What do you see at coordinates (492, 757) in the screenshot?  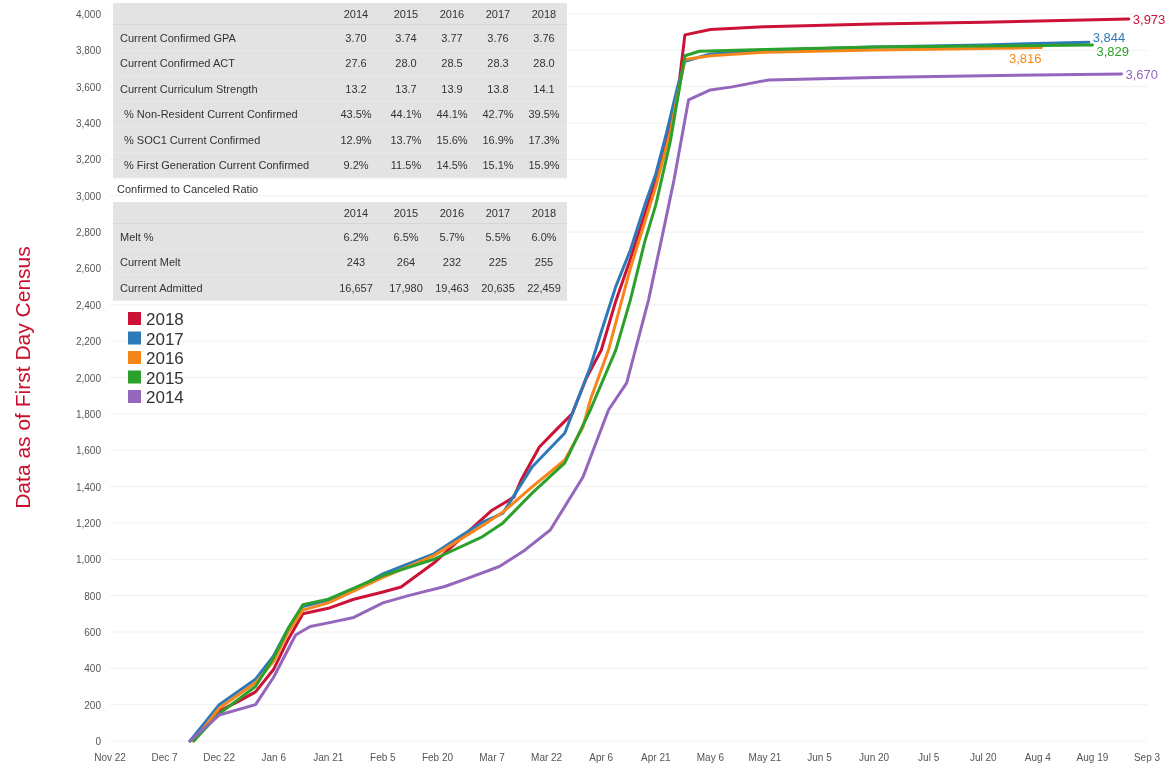 I see `x-tick-label: Mar 7` at bounding box center [492, 757].